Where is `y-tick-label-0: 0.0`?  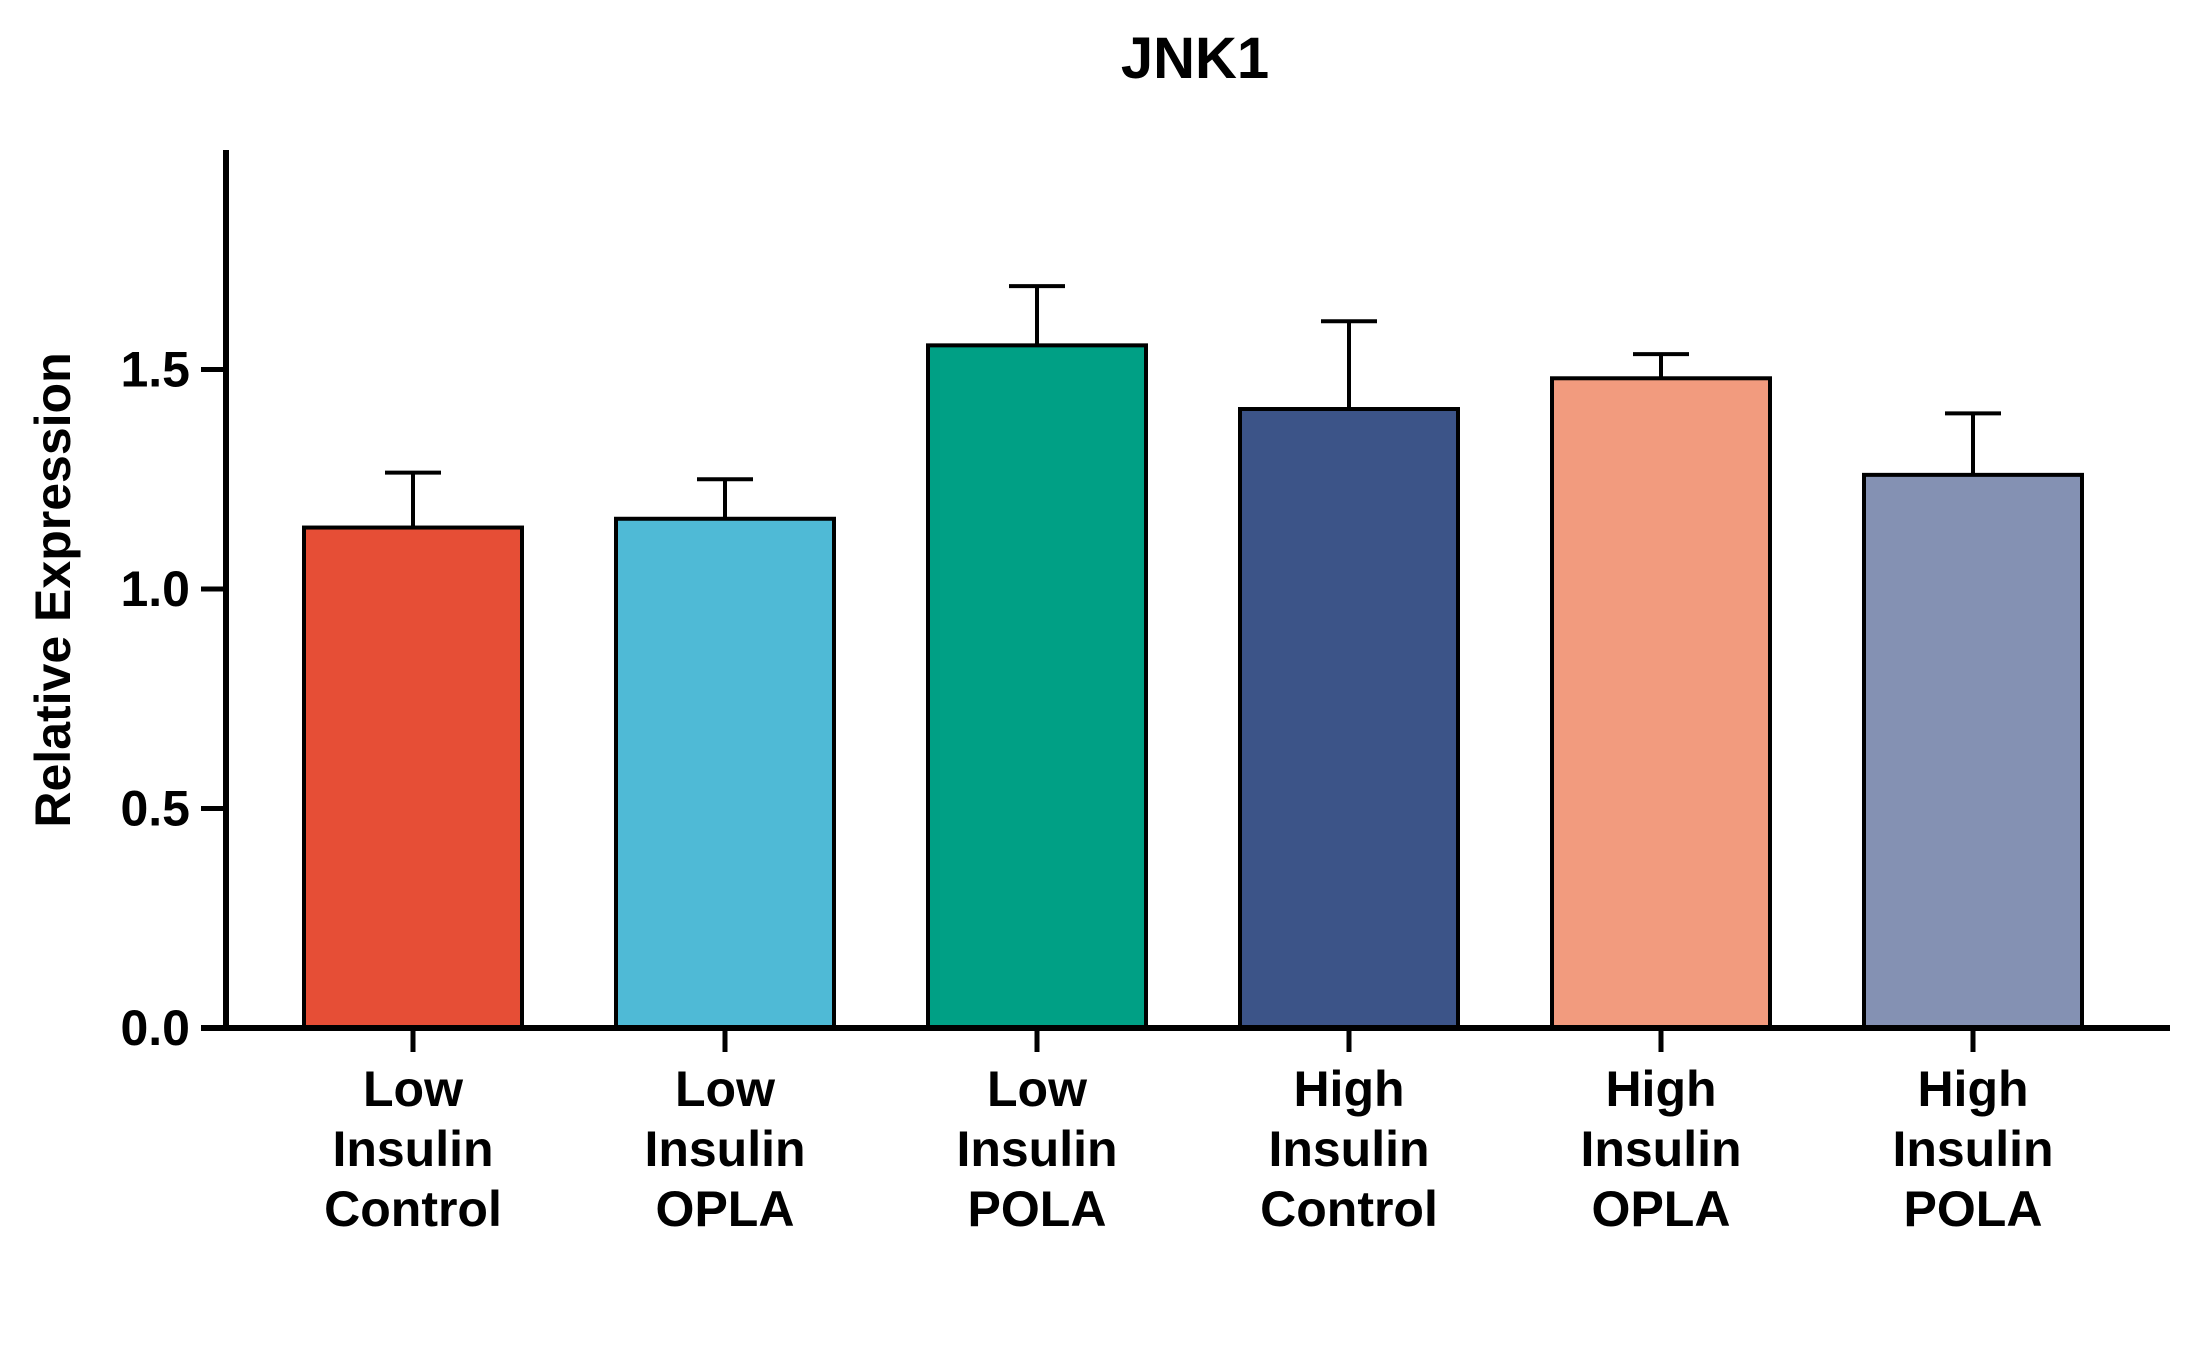
y-tick-label-0: 0.0 is located at coordinates (155, 1028).